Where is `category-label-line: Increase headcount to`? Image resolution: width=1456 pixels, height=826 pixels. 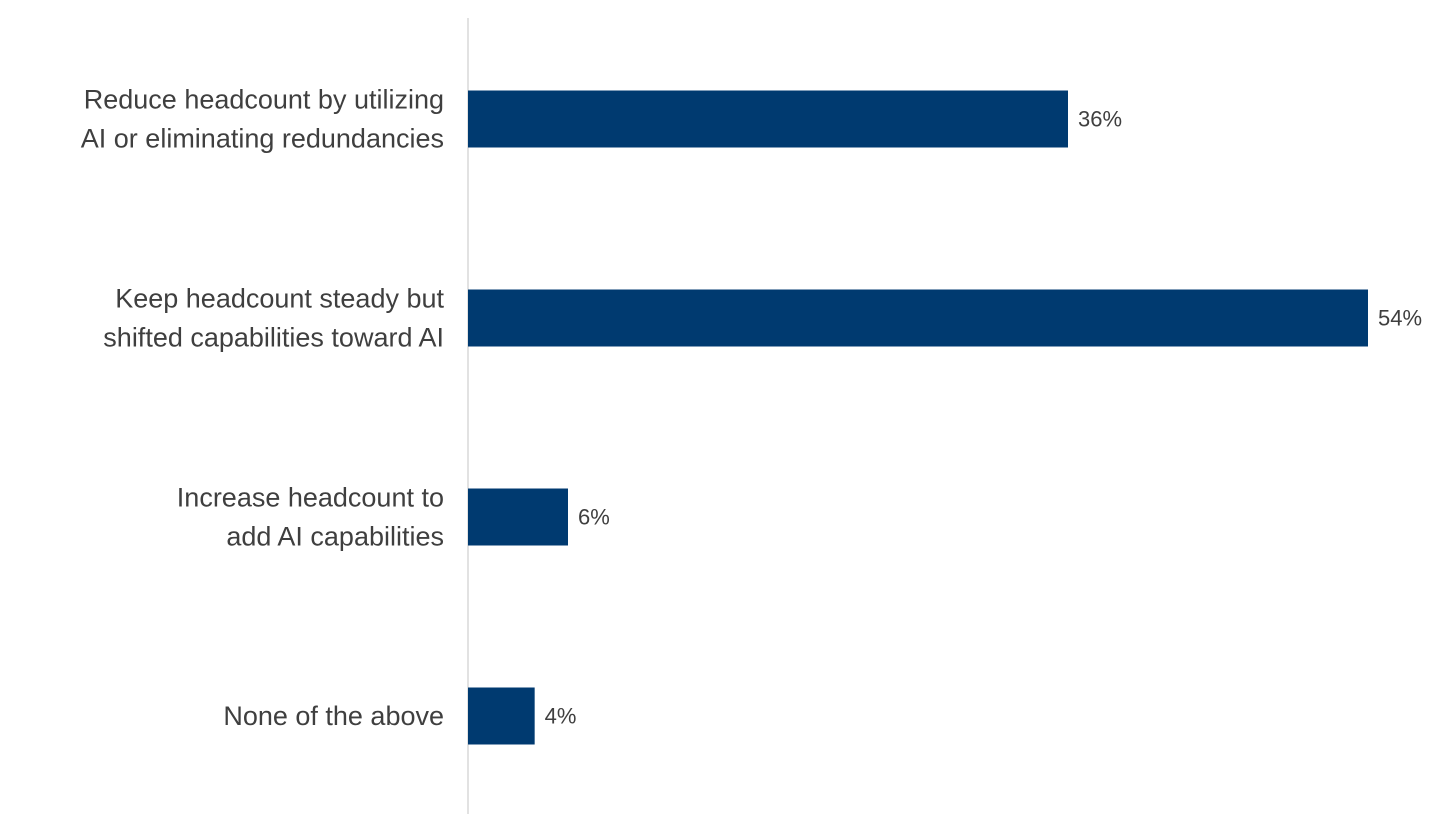 category-label-line: Increase headcount to is located at coordinates (310, 498).